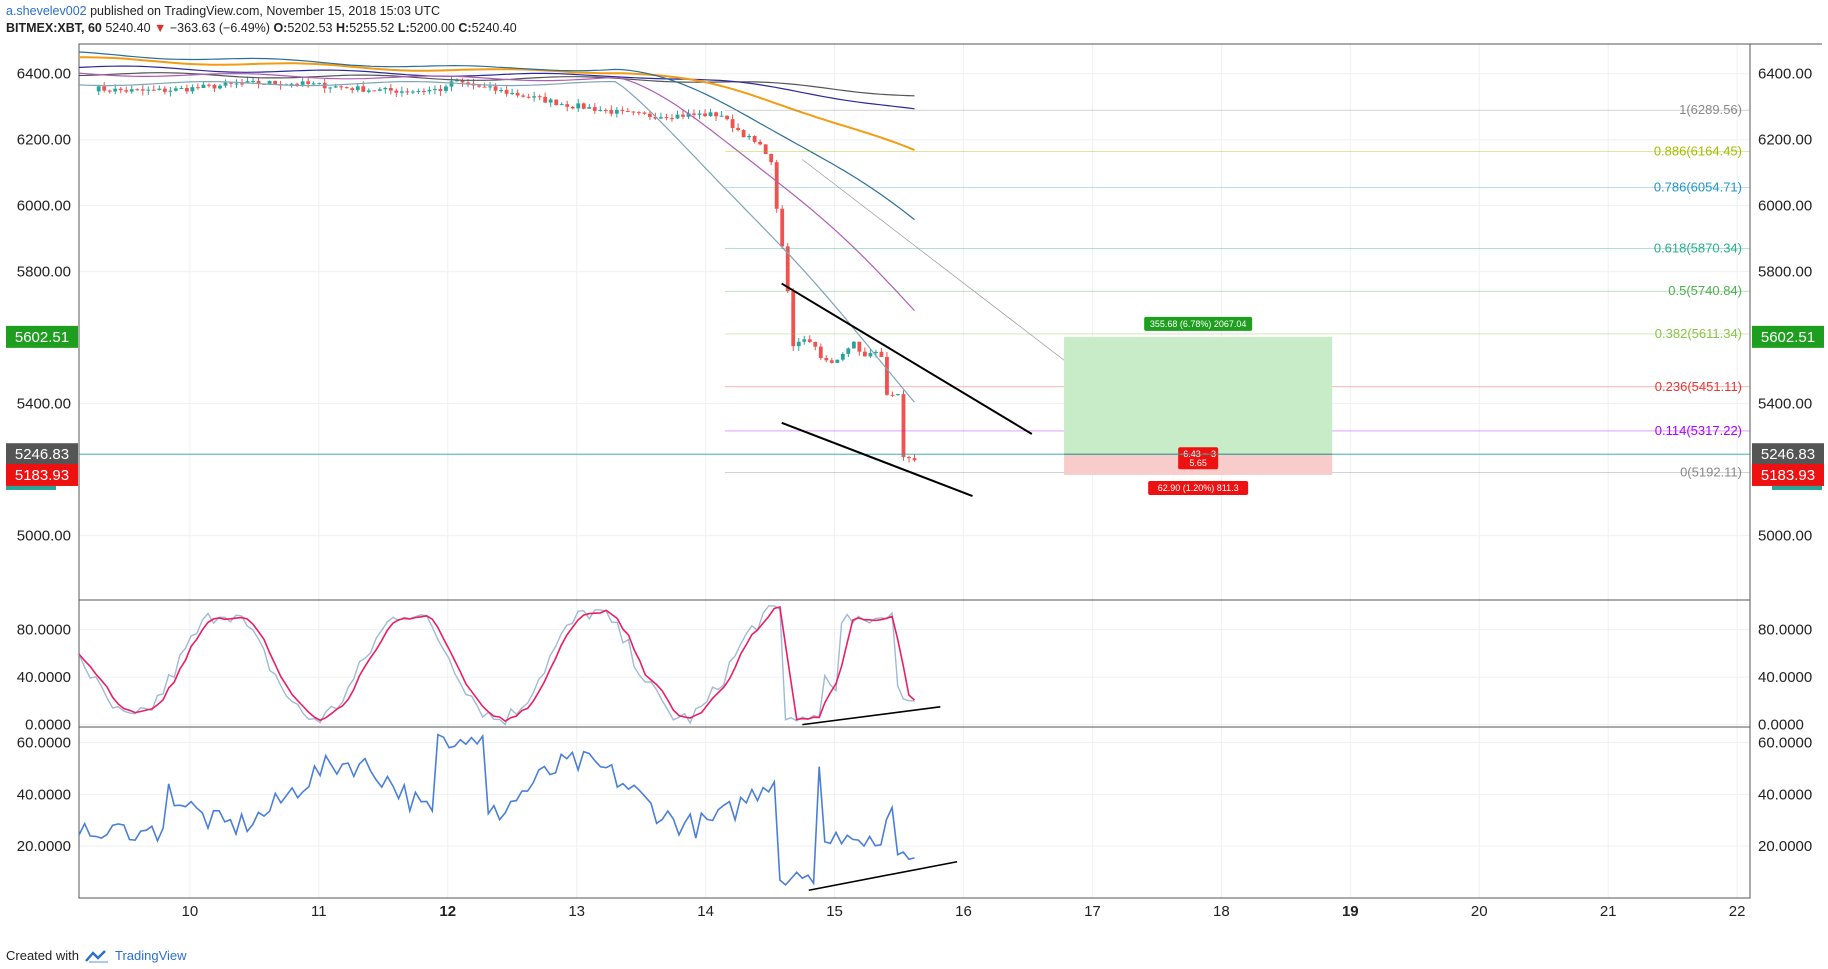 The width and height of the screenshot is (1828, 969). What do you see at coordinates (46, 11) in the screenshot?
I see `author-link: a.shevelev002` at bounding box center [46, 11].